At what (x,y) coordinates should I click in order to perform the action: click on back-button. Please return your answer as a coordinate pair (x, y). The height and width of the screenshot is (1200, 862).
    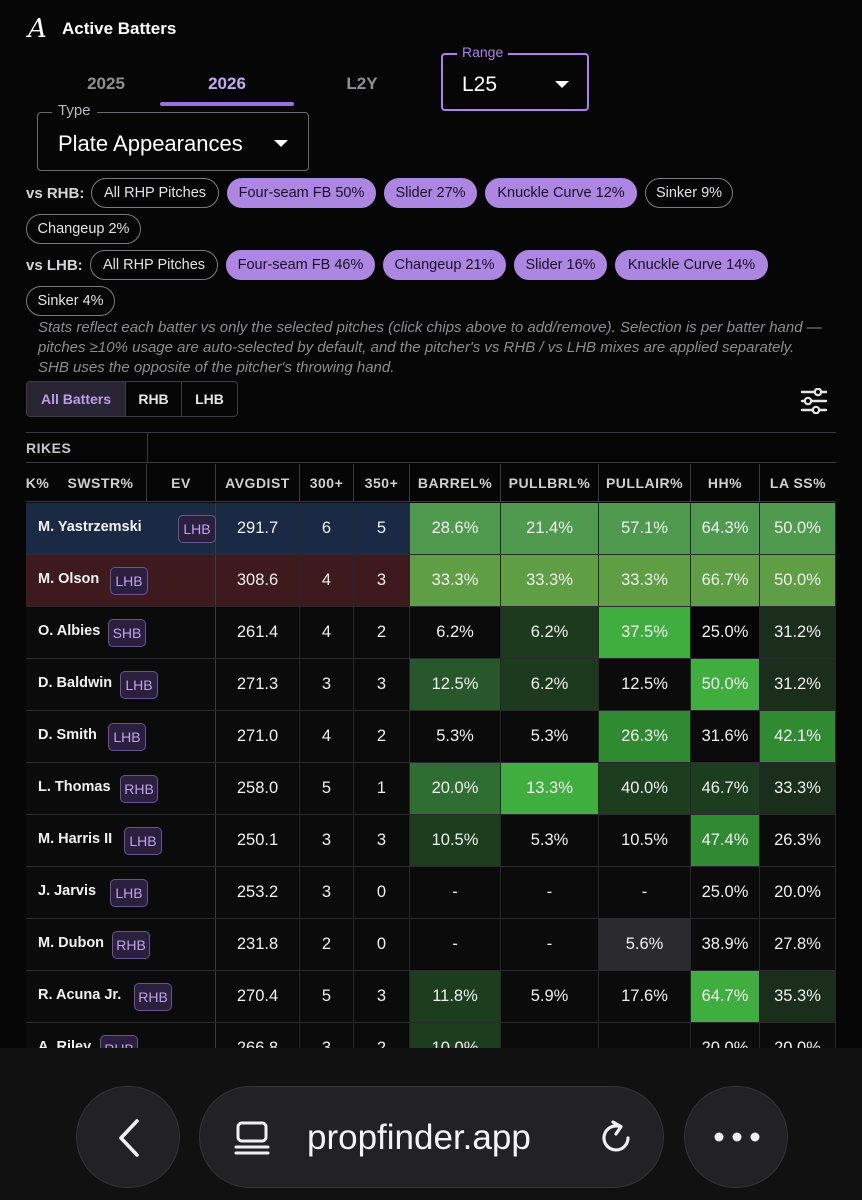
    Looking at the image, I should click on (128, 1137).